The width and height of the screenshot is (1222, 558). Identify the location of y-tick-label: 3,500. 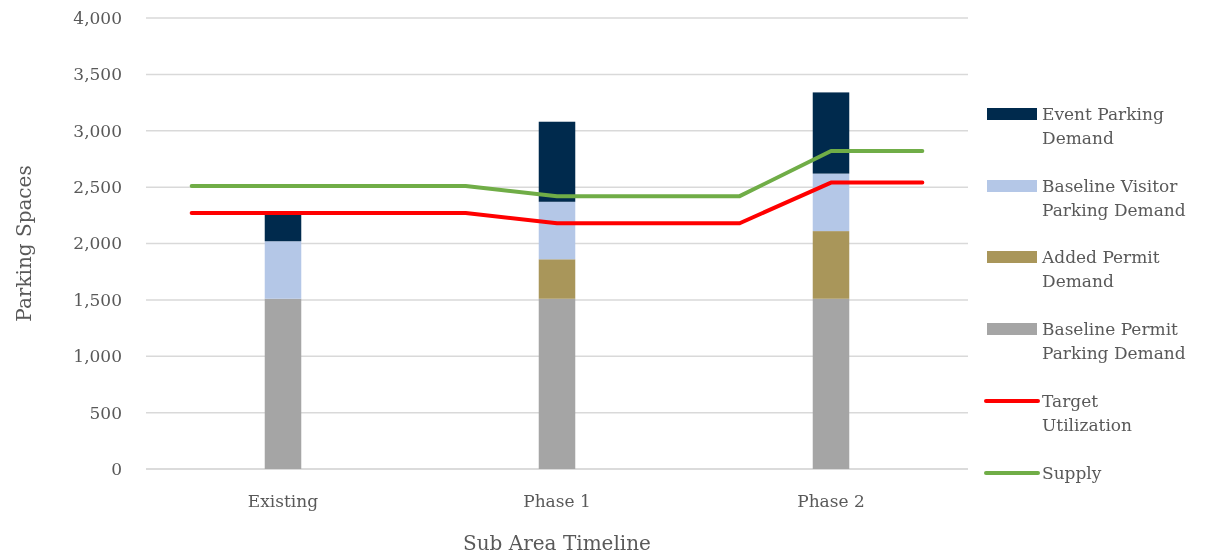
(97, 74).